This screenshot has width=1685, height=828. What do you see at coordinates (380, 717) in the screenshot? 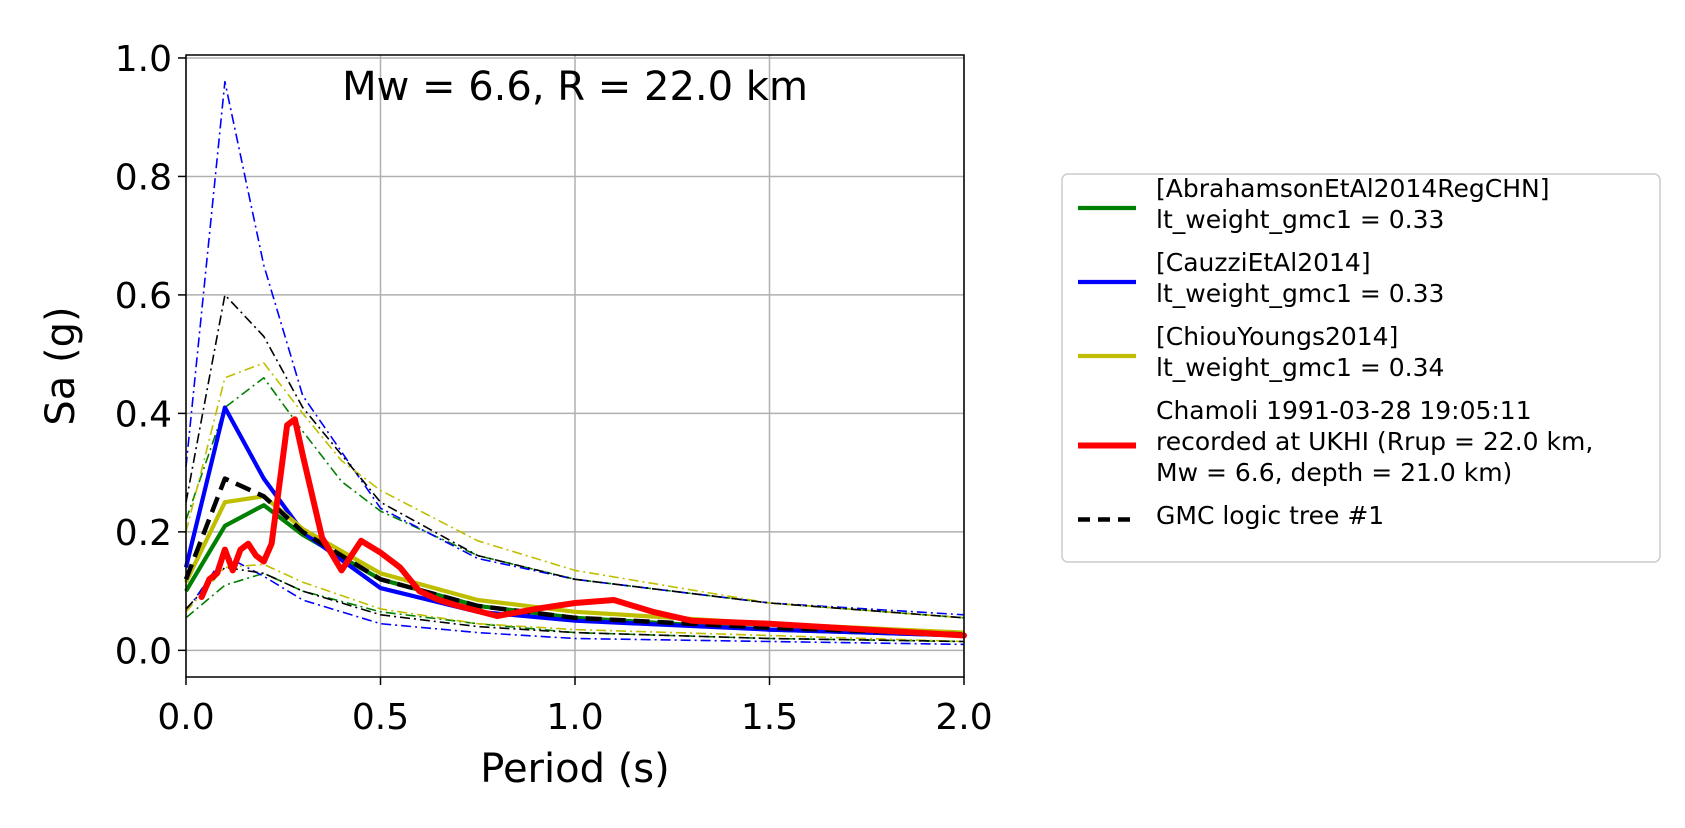
I see `x-tick-label: 0.5` at bounding box center [380, 717].